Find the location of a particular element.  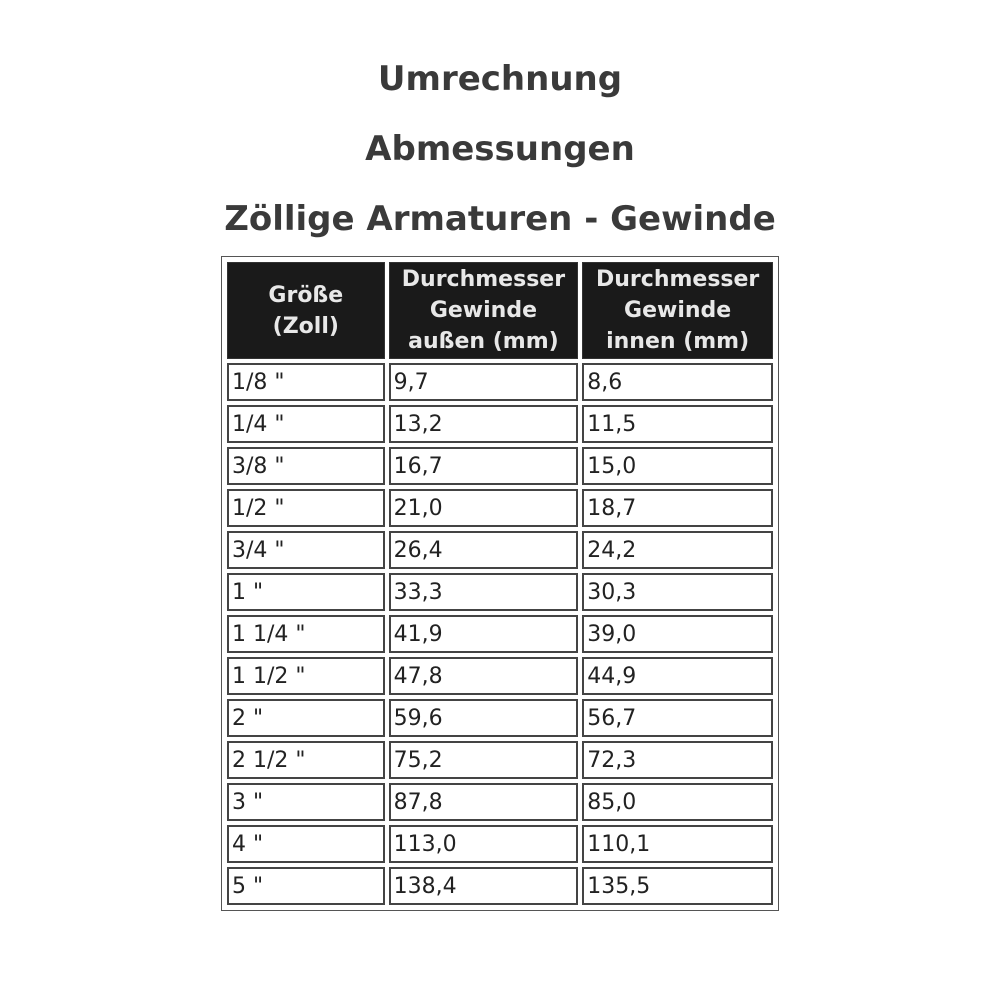

table-row: 3/8 " 16,7 15,0 is located at coordinates (500, 466).